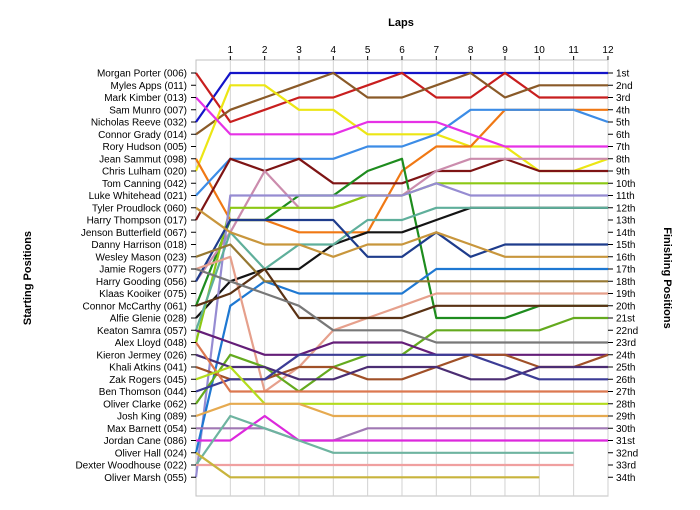 This screenshot has width=700, height=510. What do you see at coordinates (625, 368) in the screenshot?
I see `finish-label: 25th` at bounding box center [625, 368].